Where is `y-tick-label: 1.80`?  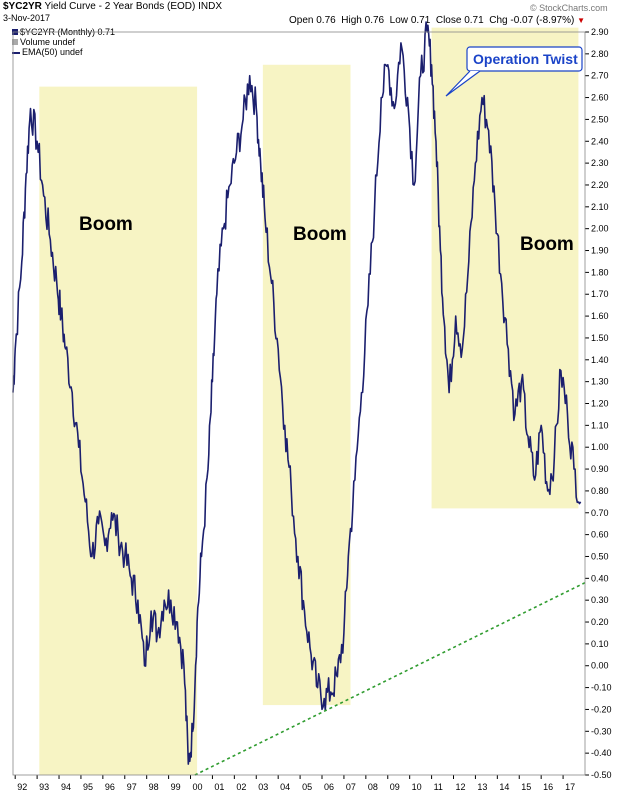 y-tick-label: 1.80 is located at coordinates (600, 272).